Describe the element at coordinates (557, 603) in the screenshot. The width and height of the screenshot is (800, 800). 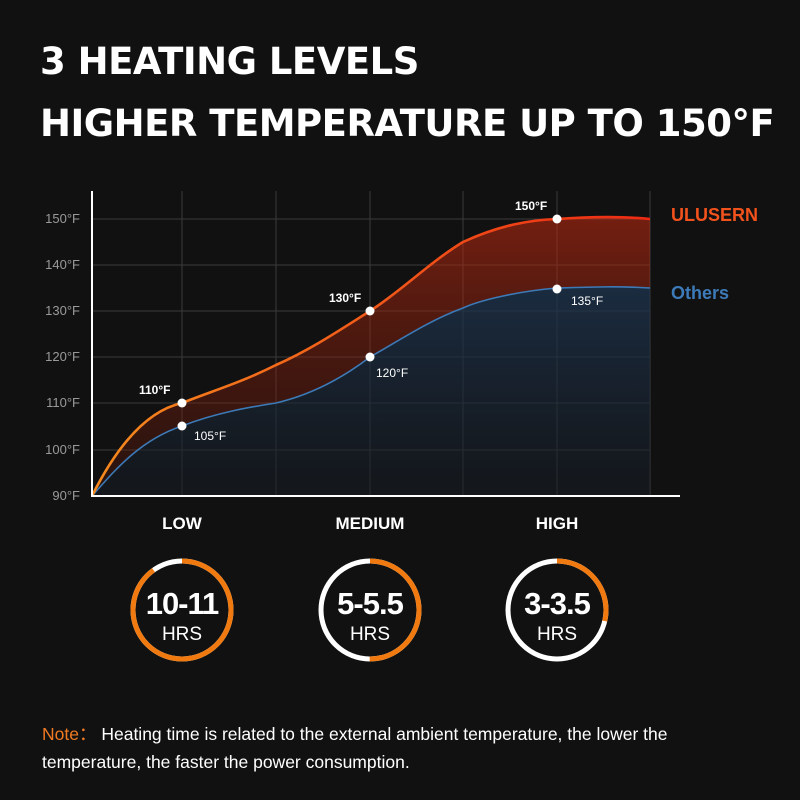
I see `ring-high-value: 3-3.5` at that location.